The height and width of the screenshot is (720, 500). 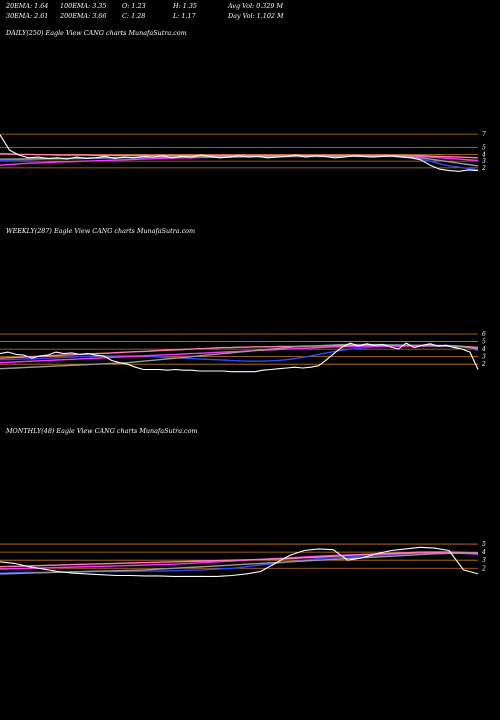 What do you see at coordinates (484, 148) in the screenshot?
I see `daily-y-tick-label: 5` at bounding box center [484, 148].